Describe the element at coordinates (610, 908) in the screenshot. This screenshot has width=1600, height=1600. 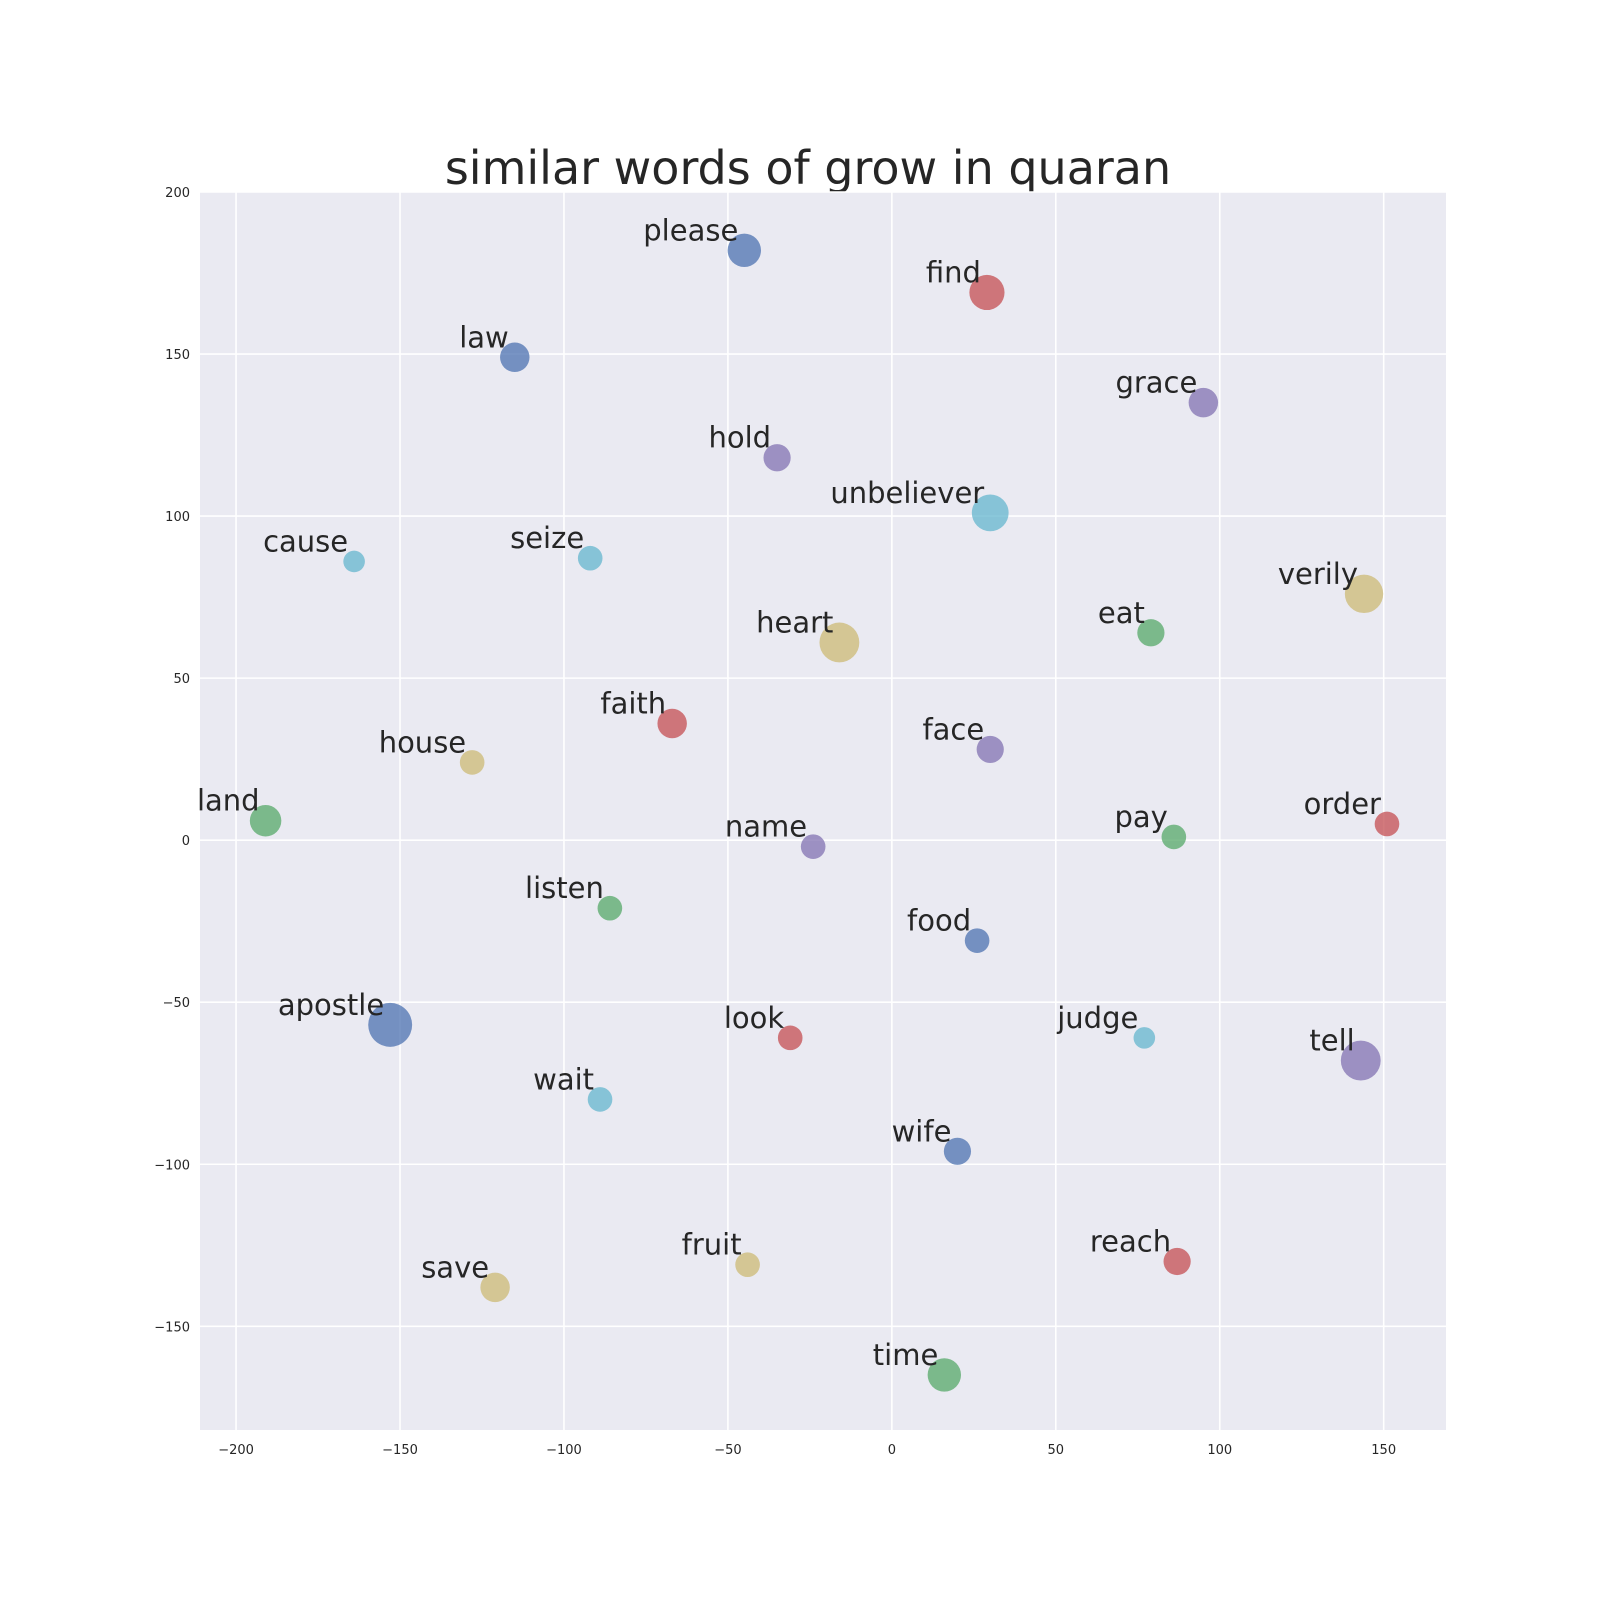
I see `scatter-point-listen` at that location.